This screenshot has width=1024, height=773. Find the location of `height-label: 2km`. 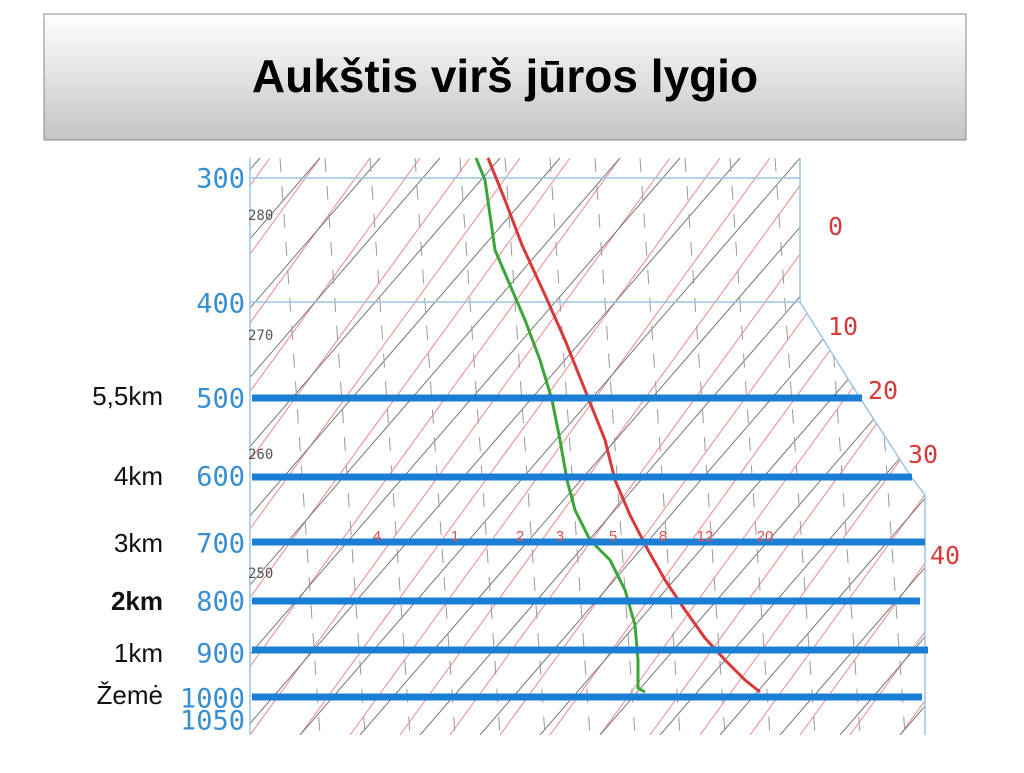

height-label: 2km is located at coordinates (137, 601).